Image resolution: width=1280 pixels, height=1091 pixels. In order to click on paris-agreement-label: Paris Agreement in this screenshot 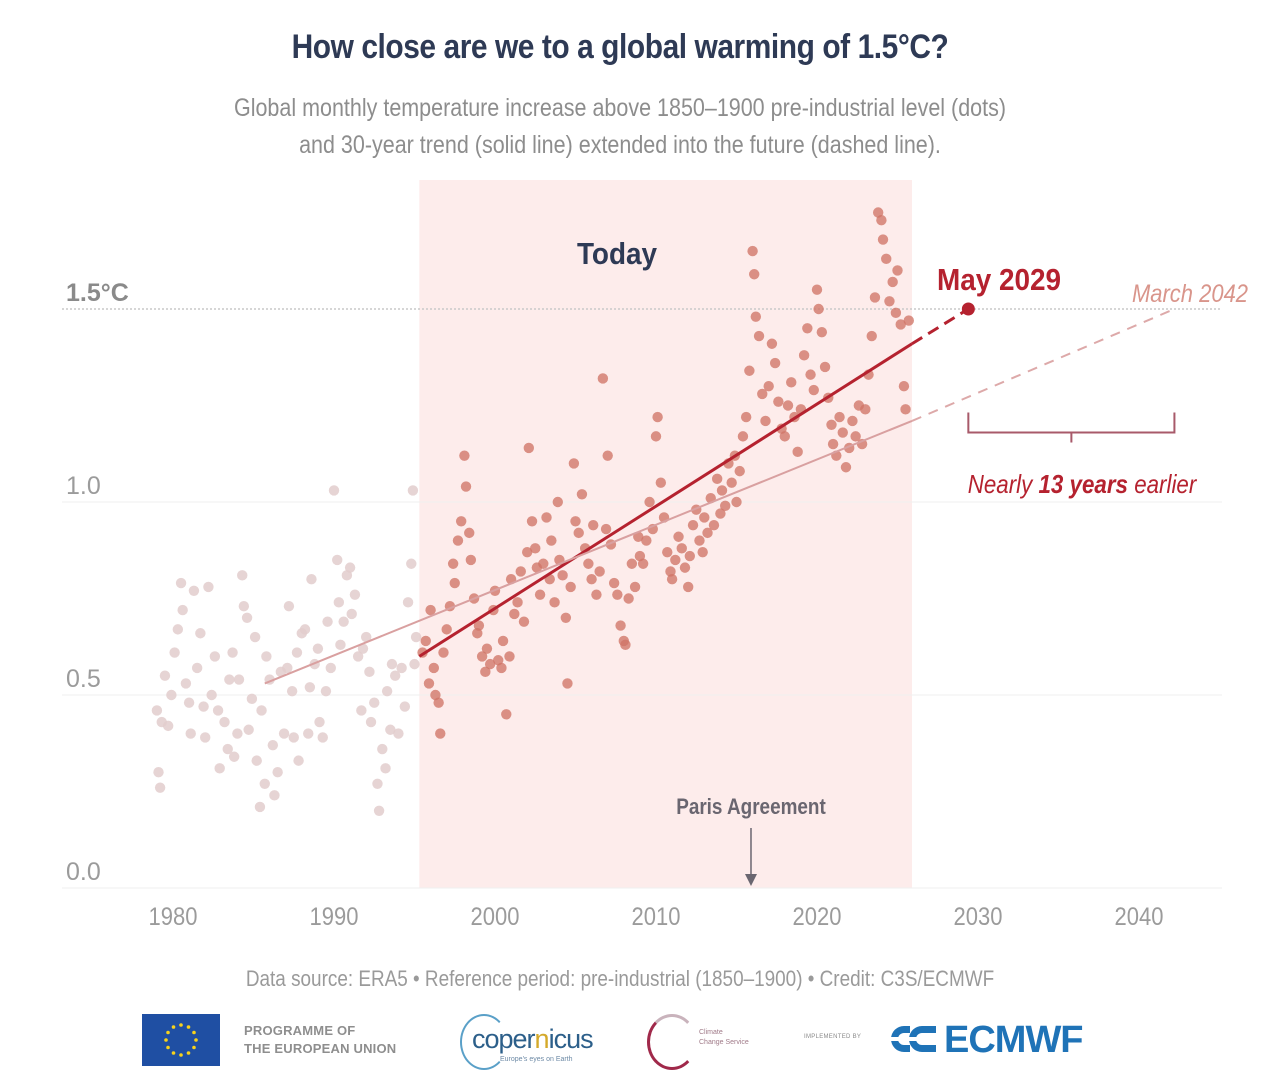, I will do `click(751, 807)`.